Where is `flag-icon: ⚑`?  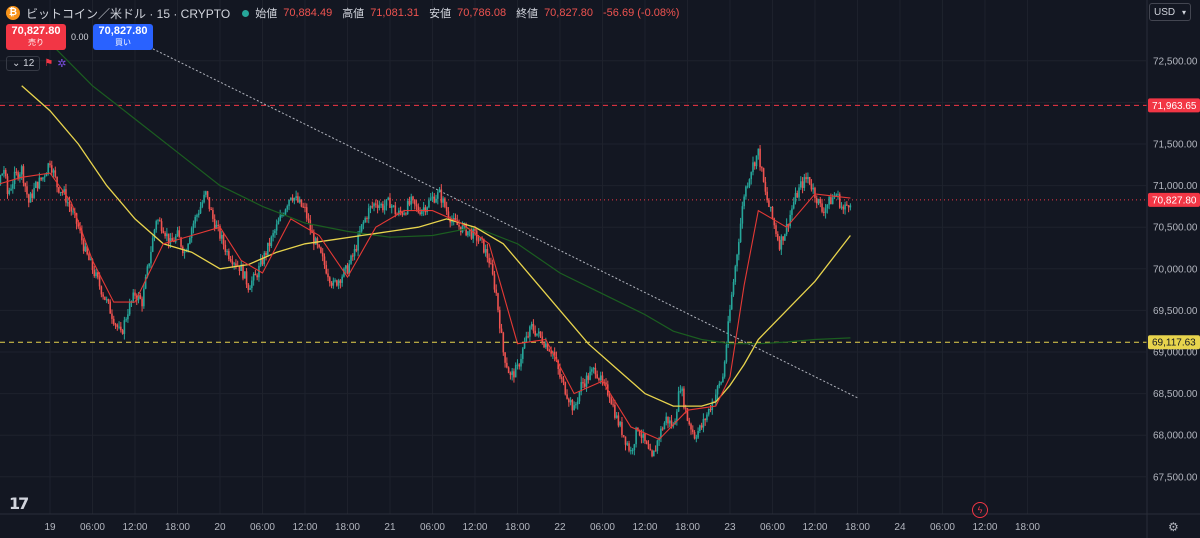 flag-icon: ⚑ is located at coordinates (49, 63).